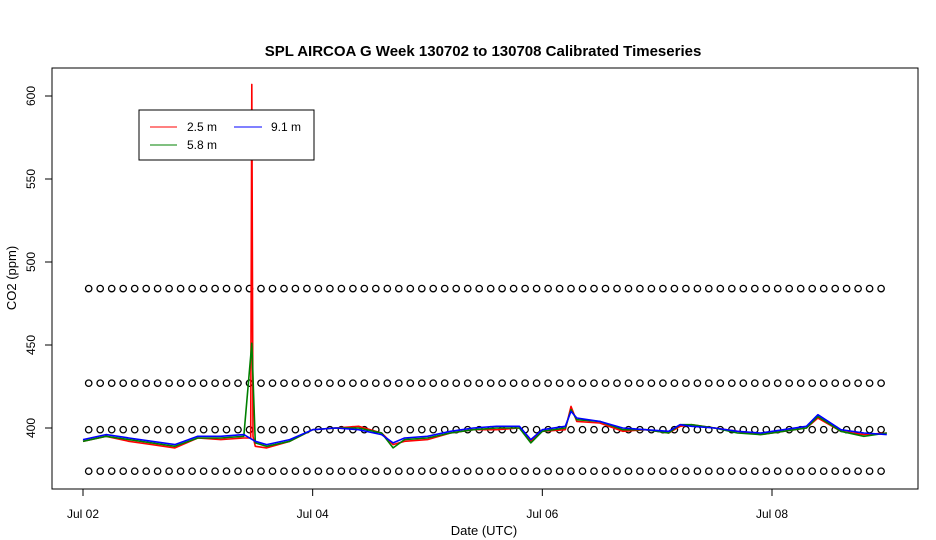 The width and height of the screenshot is (936, 540). I want to click on y-axis: 400 450 500 550 600, so click(38, 262).